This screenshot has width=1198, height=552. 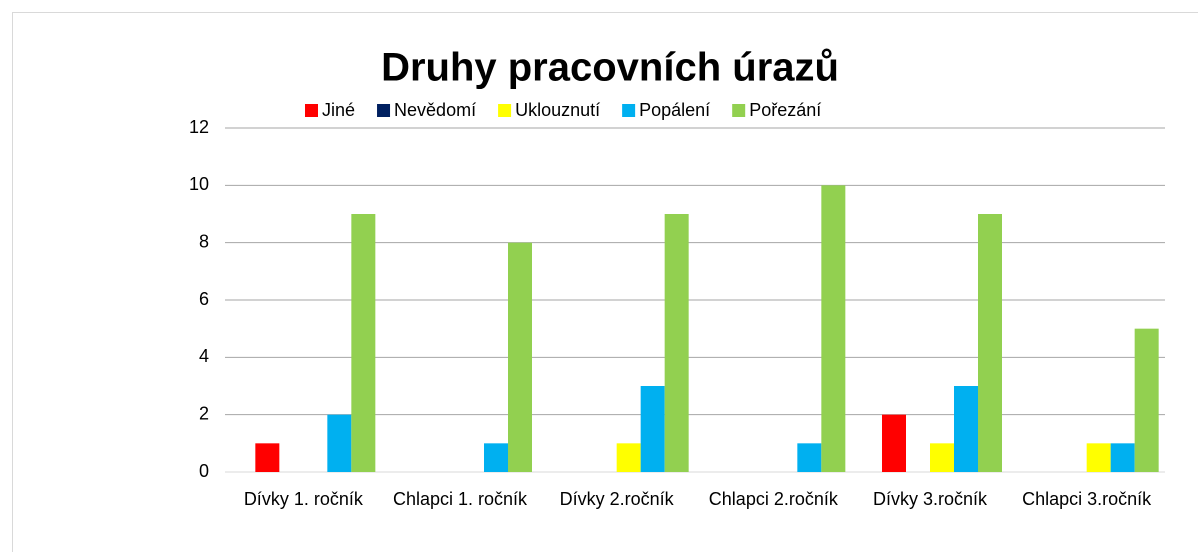 I want to click on legend-label: Jiné, so click(x=338, y=110).